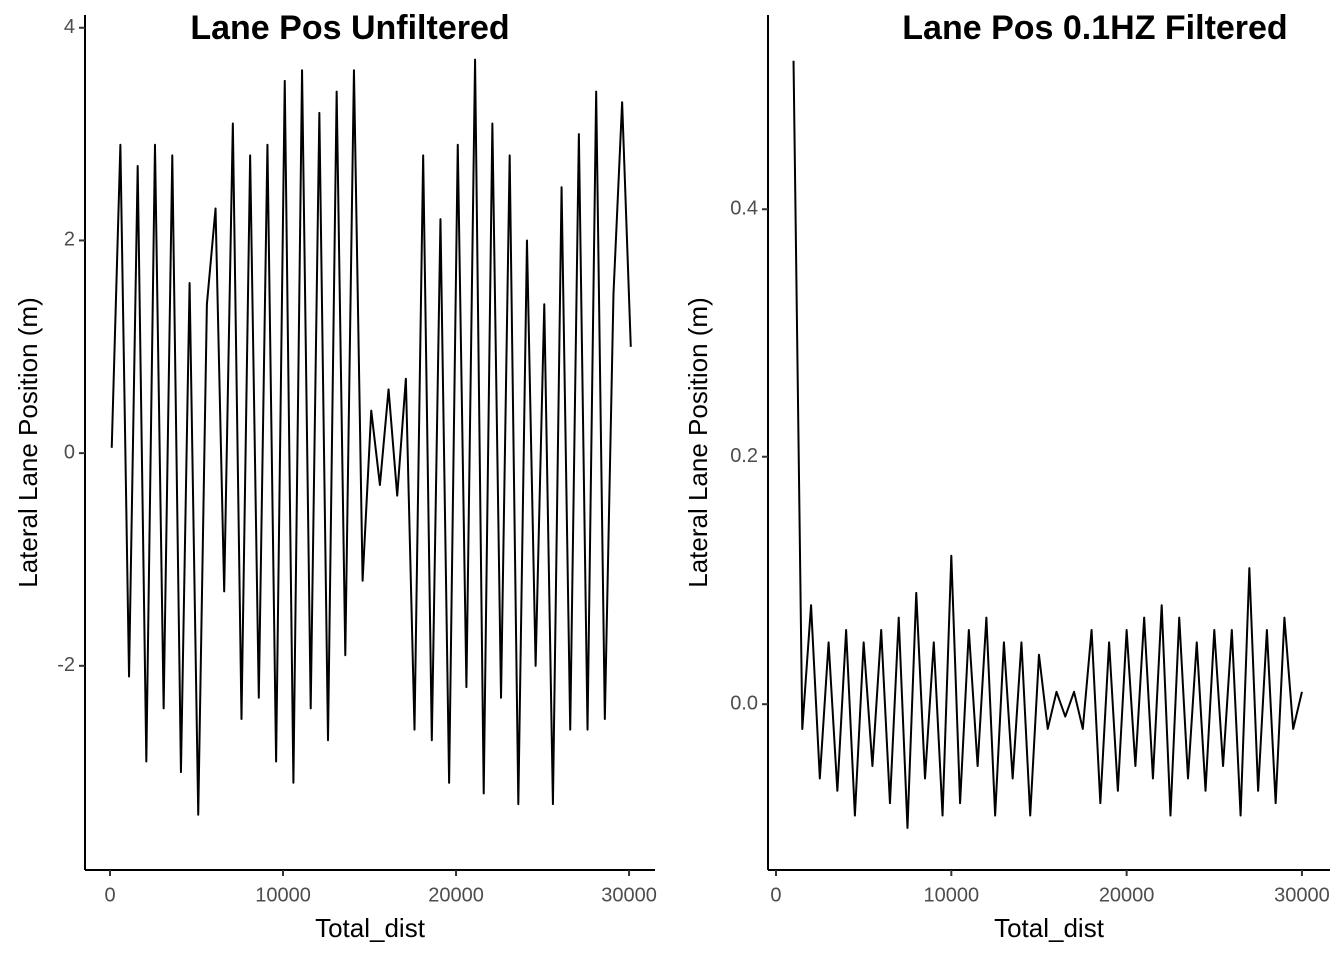  What do you see at coordinates (349, 28) in the screenshot?
I see `chart-title: Lane Pos Unfiltered` at bounding box center [349, 28].